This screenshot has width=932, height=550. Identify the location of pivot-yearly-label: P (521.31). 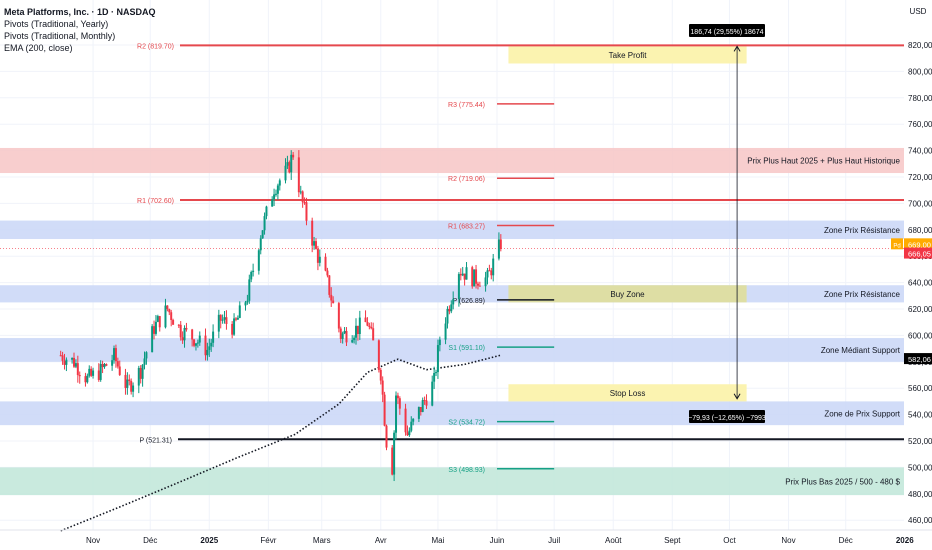
(155, 440).